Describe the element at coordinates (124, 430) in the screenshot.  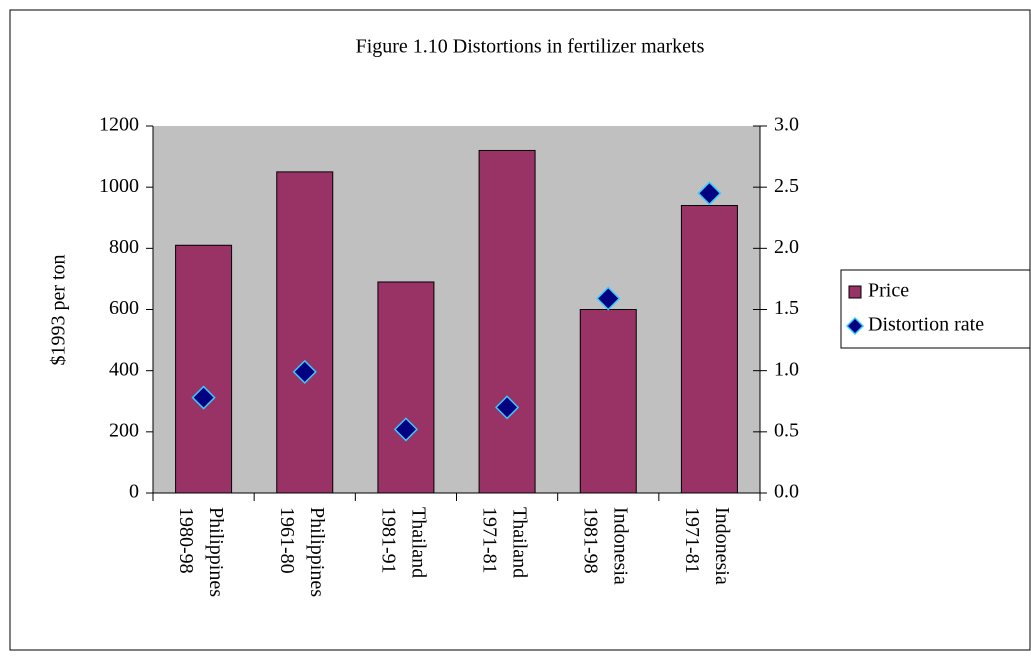
I see `y-tick-label: 200` at that location.